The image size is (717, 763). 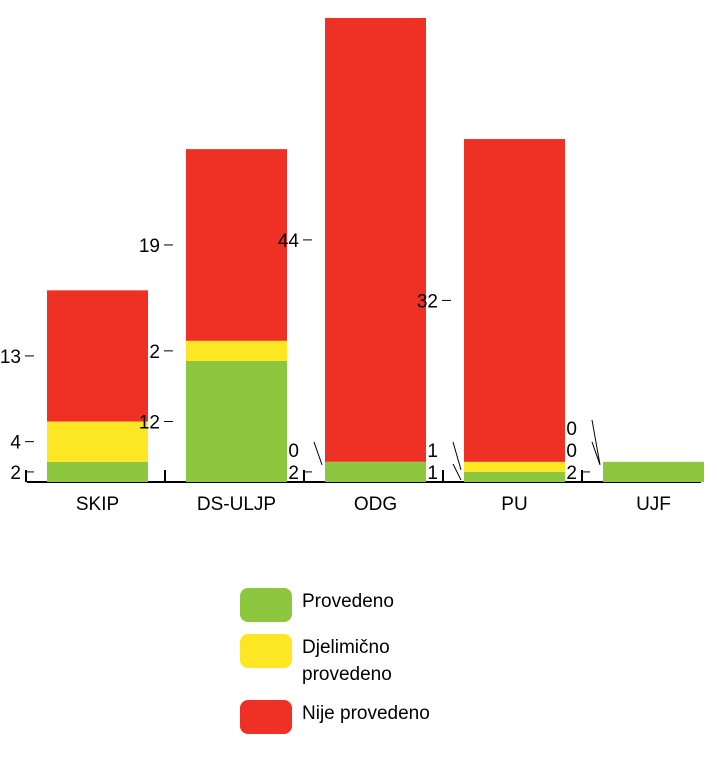 I want to click on data-label: 4, so click(x=15, y=443).